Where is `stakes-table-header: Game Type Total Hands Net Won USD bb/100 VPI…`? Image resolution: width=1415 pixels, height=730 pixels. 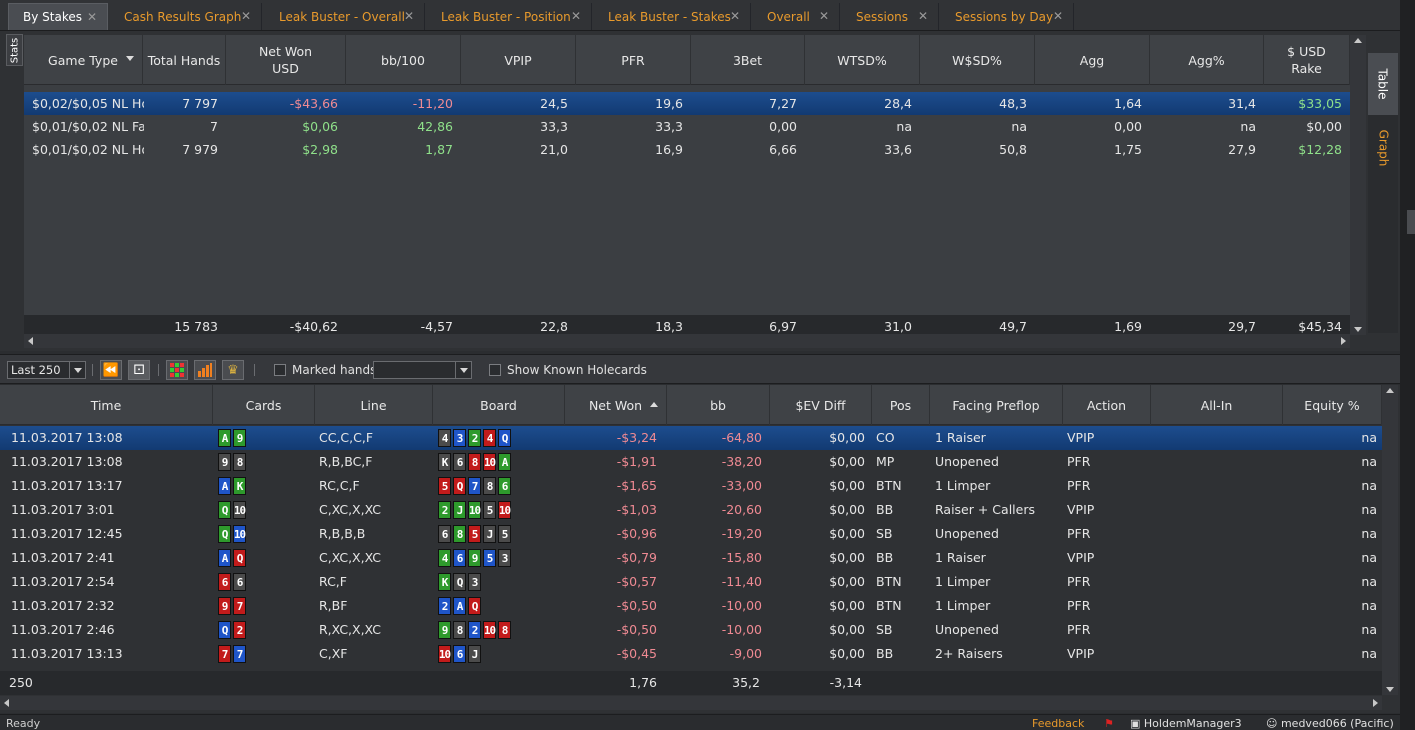 stakes-table-header: Game Type Total Hands Net Won USD bb/100 VPI… is located at coordinates (687, 60).